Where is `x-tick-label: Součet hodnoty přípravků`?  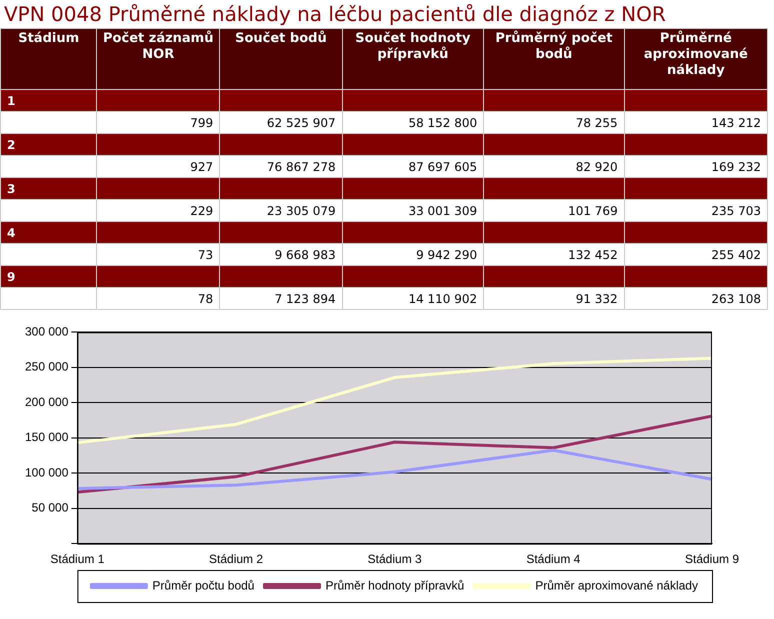 x-tick-label: Součet hodnoty přípravků is located at coordinates (413, 59).